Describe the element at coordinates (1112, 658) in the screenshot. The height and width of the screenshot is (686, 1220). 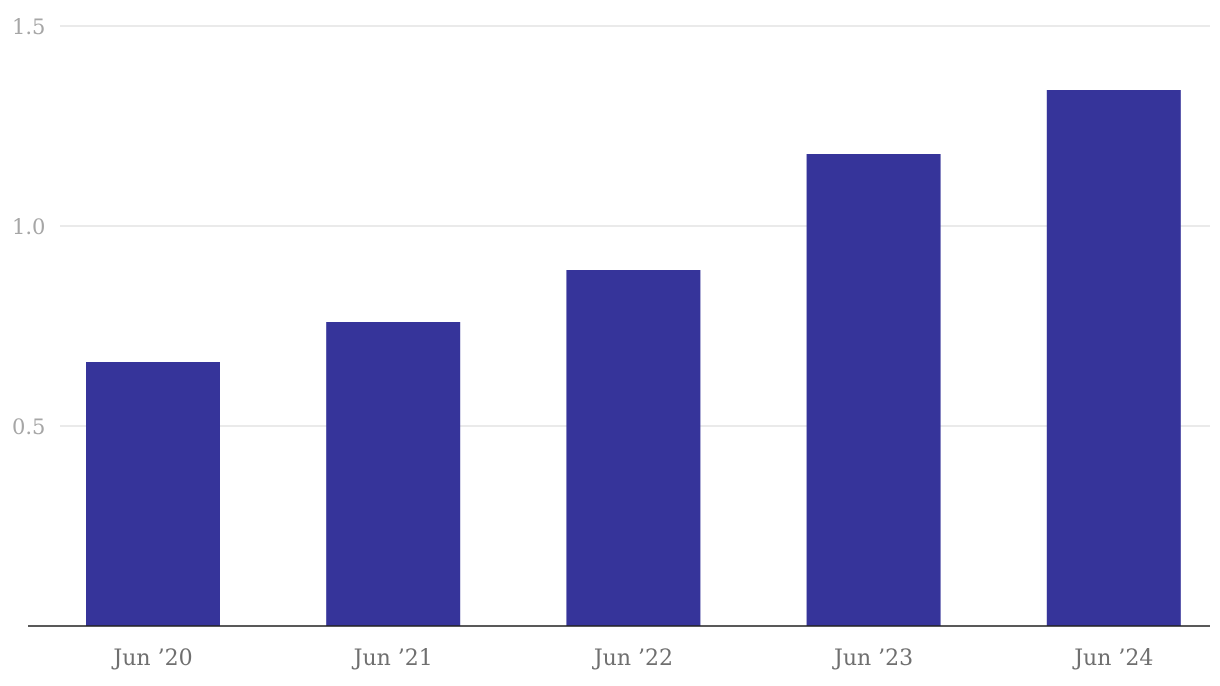
I see `x-tick-label-4: Jun ’24` at that location.